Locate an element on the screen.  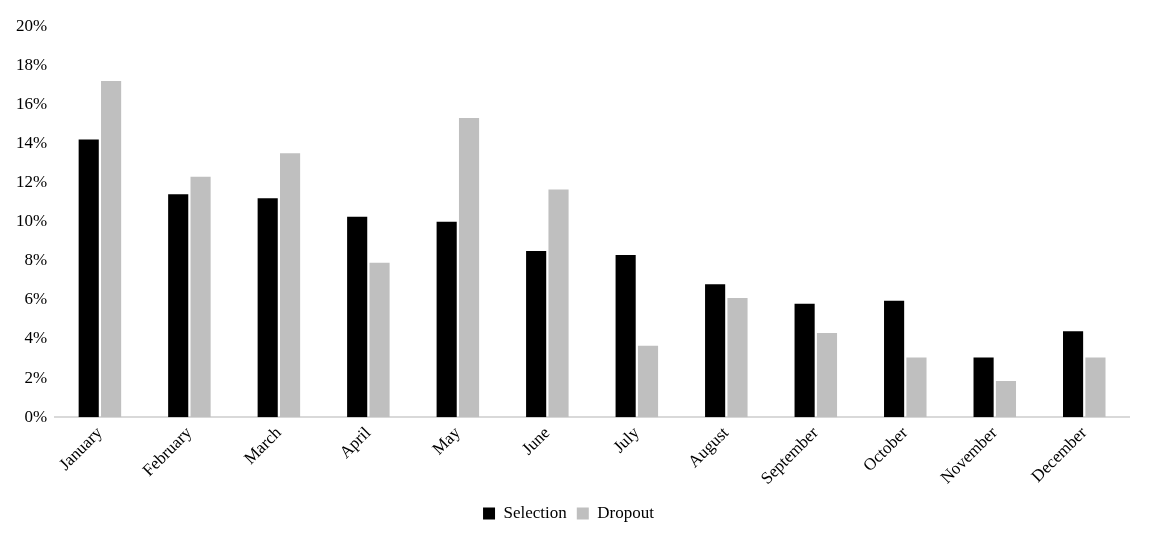
x-tick-label: July is located at coordinates (626, 439).